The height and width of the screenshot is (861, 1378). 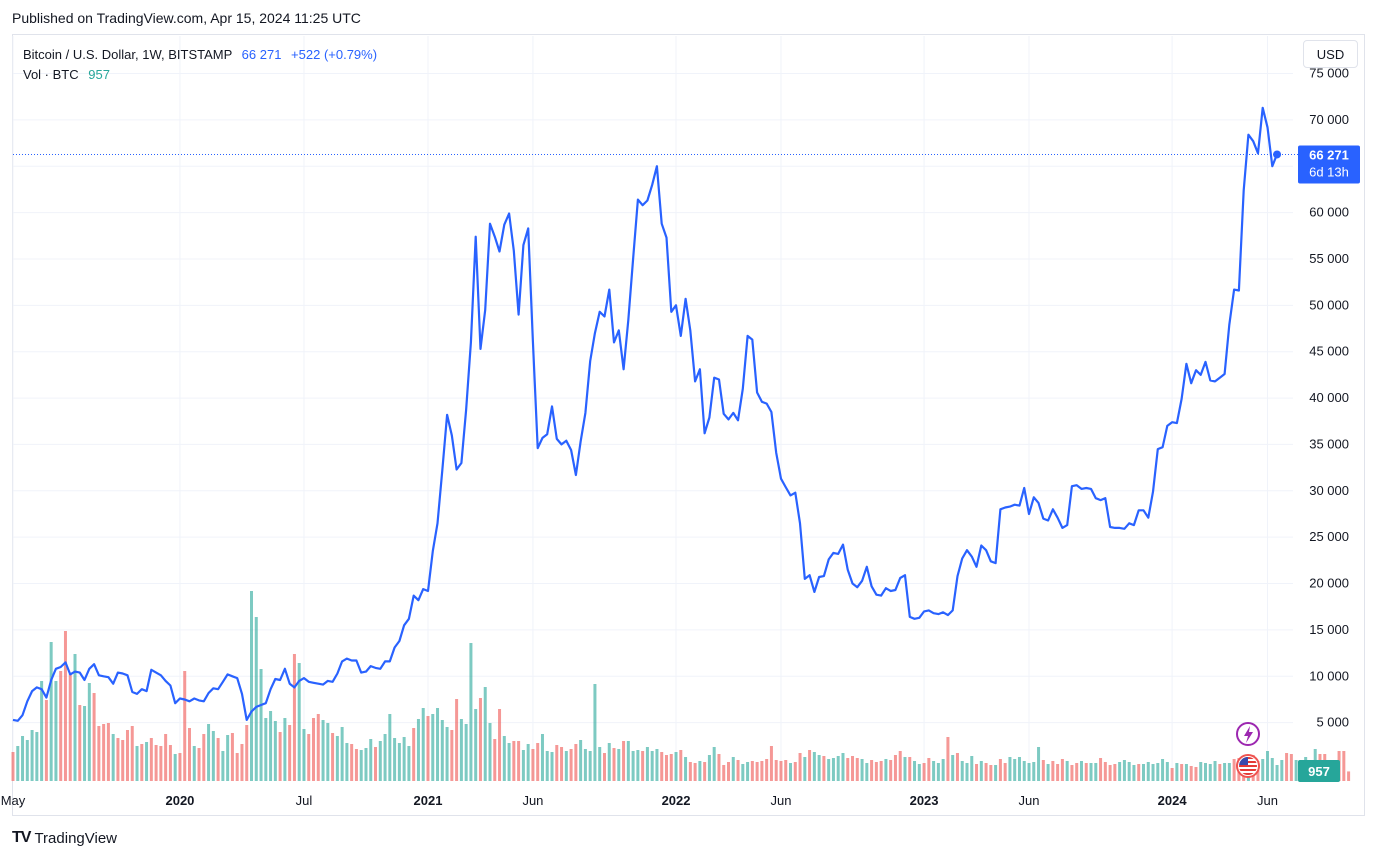 I want to click on symbol-title: Bitcoin / U.S. Dollar, 1W, BITSTAMP, so click(x=128, y=54).